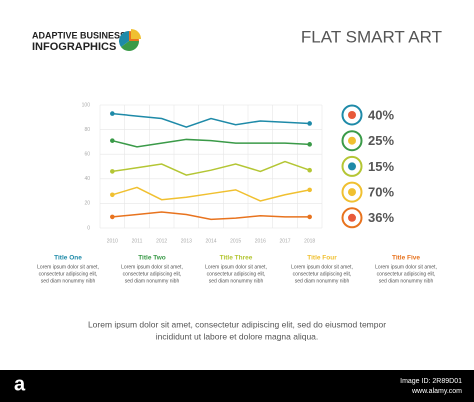 The height and width of the screenshot is (402, 474). What do you see at coordinates (322, 258) in the screenshot?
I see `column-title: Title Four` at bounding box center [322, 258].